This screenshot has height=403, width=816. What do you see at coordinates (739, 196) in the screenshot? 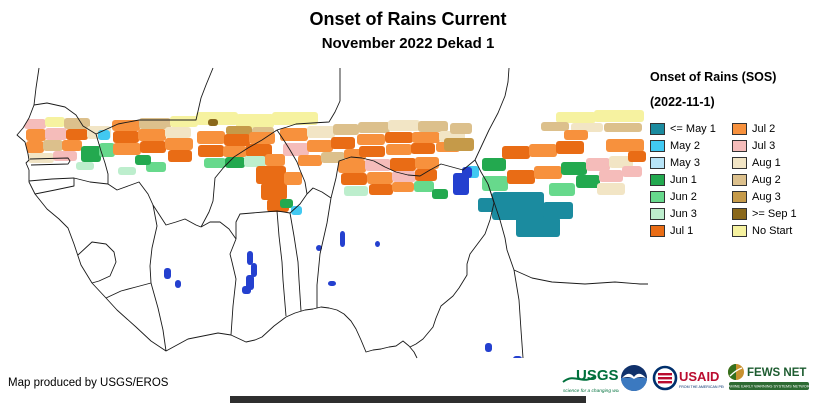
I see `legend-swatch-aug3` at bounding box center [739, 196].